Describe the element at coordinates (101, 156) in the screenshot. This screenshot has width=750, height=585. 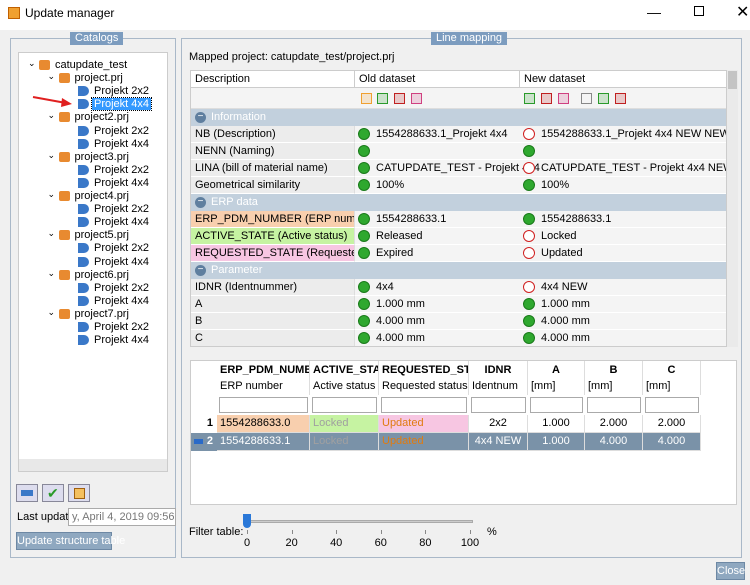
I see `tree-item: project3.prj` at that location.